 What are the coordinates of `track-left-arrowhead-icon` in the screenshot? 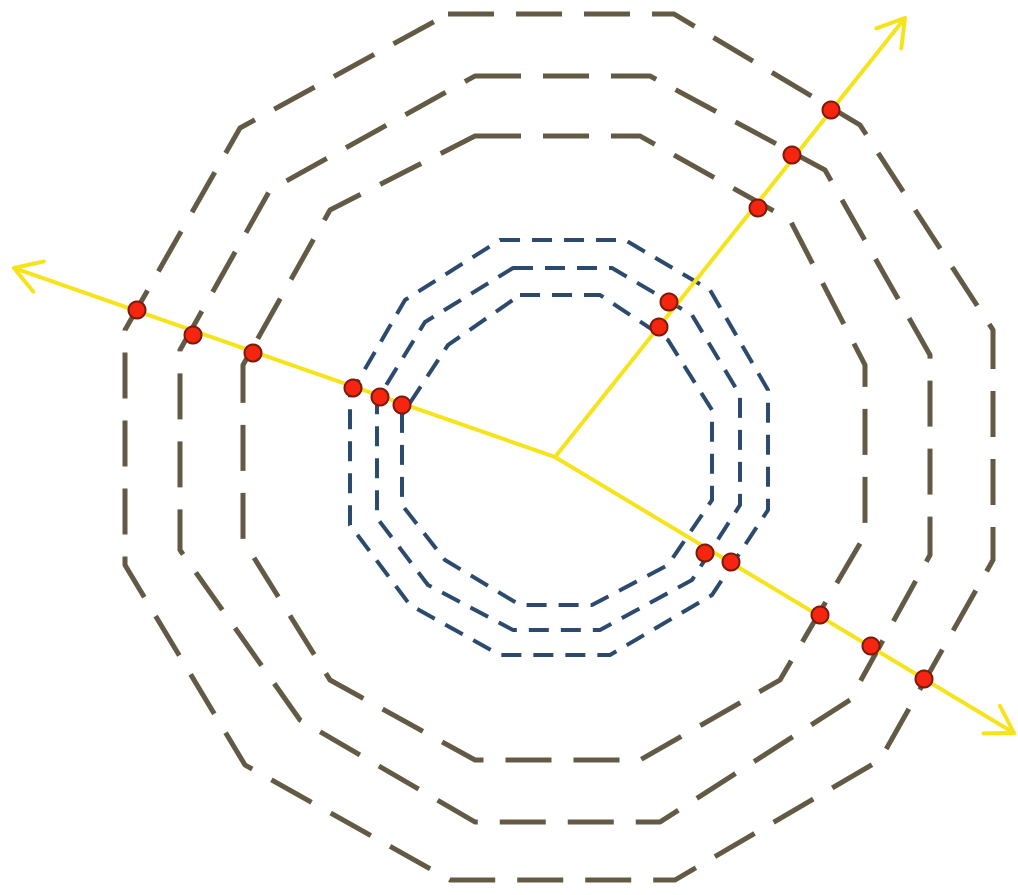 It's located at (29, 276).